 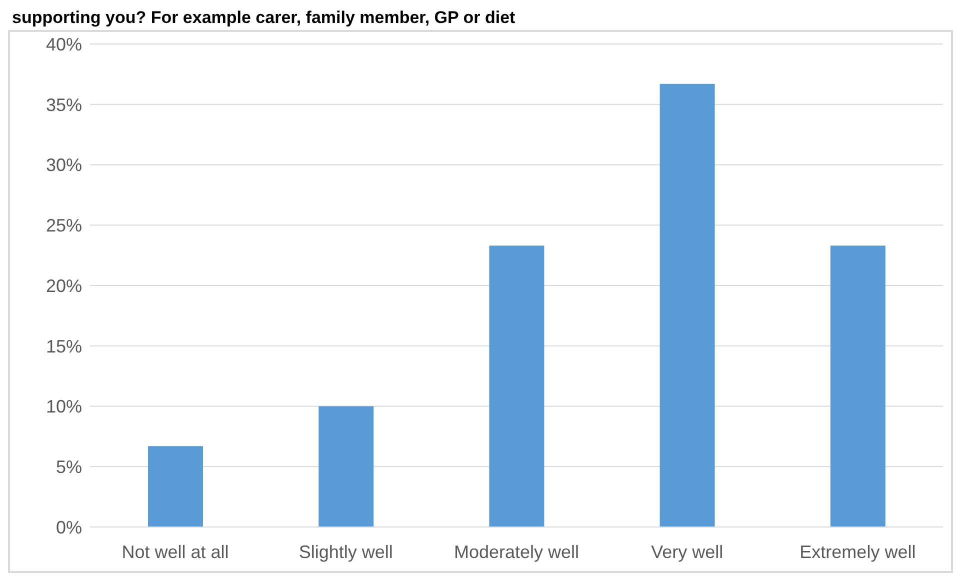 I want to click on x-tick-label: Slightly well, so click(x=345, y=552).